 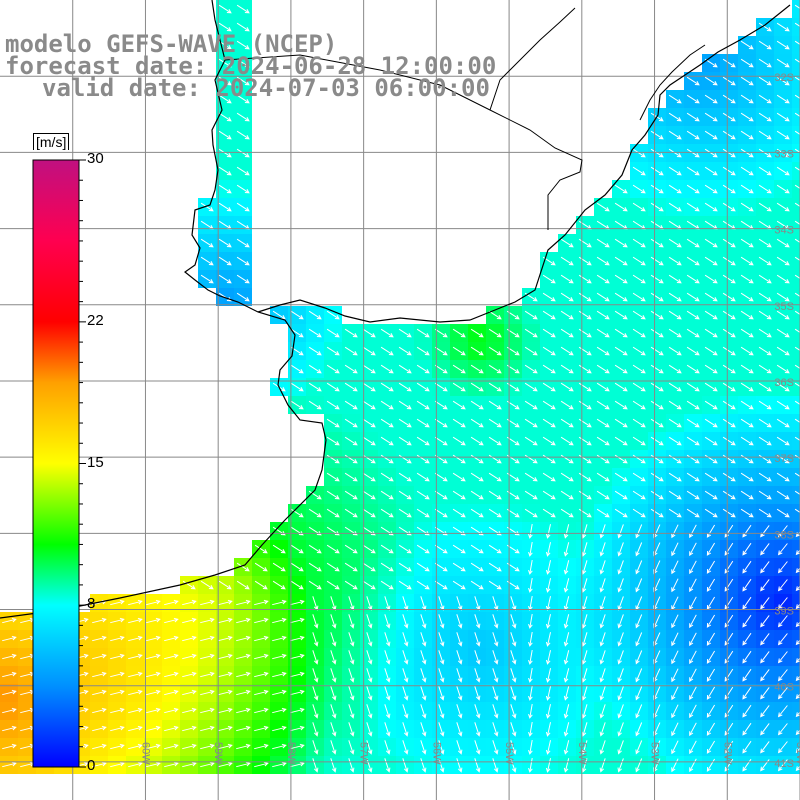 What do you see at coordinates (672, 82) in the screenshot?
I see `lagoon-line` at bounding box center [672, 82].